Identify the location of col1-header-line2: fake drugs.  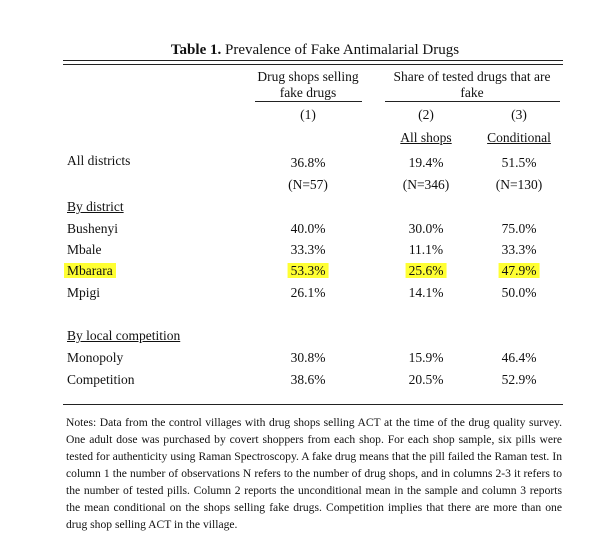
(308, 92).